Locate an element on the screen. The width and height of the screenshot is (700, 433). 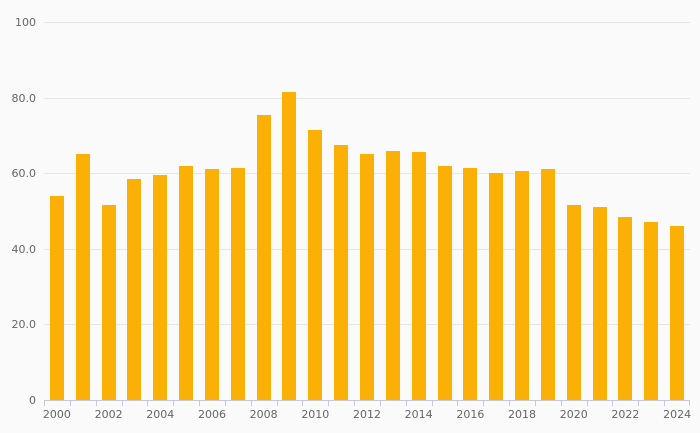
x-axis-tick-label: 2014 is located at coordinates (418, 414).